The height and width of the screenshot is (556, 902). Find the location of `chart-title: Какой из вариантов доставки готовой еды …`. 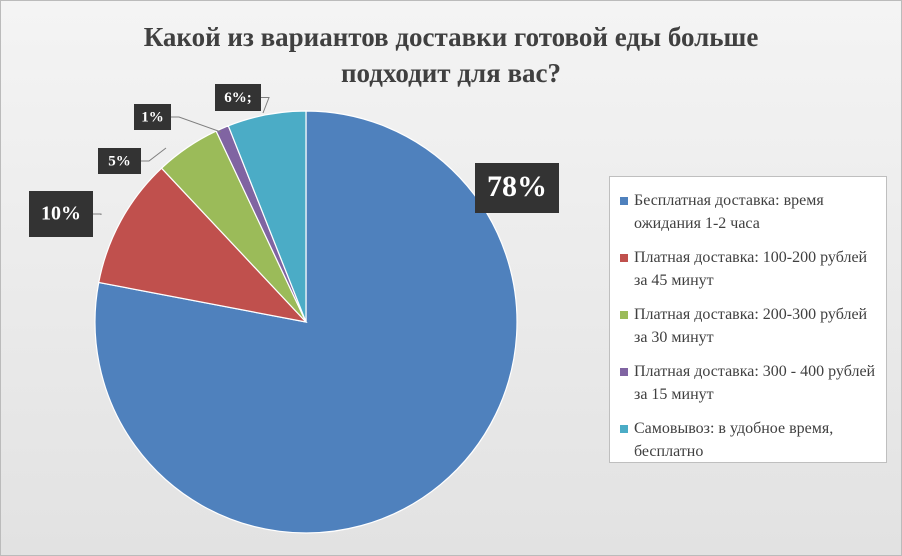

chart-title: Какой из вариантов доставки готовой еды … is located at coordinates (451, 55).